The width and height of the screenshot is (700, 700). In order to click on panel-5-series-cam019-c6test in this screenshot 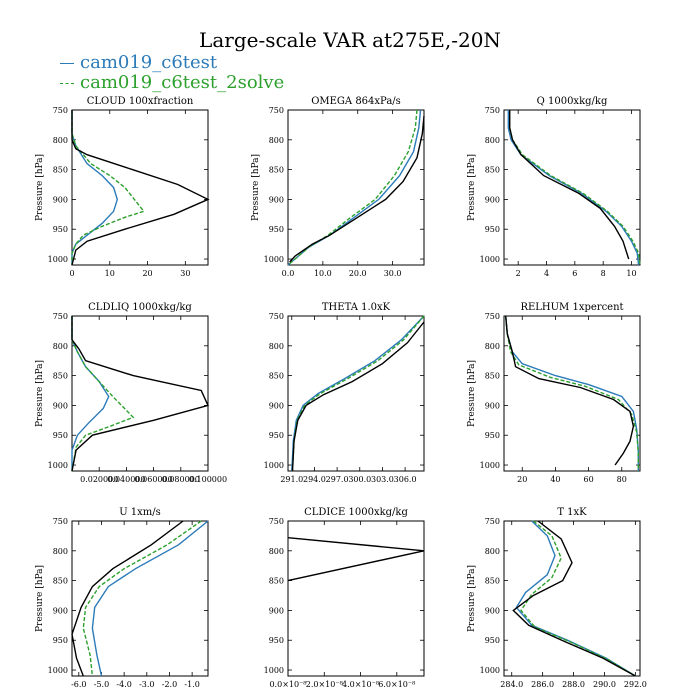, I will do `click(358, 393)`.